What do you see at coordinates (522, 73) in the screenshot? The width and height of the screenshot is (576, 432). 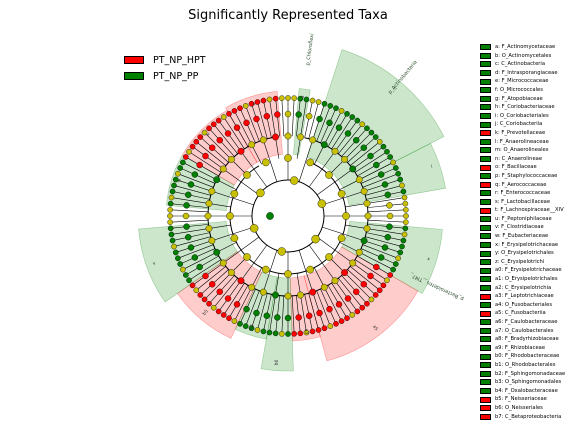 I see `key-item: d: F_Intrasporangiaceae` at bounding box center [522, 73].